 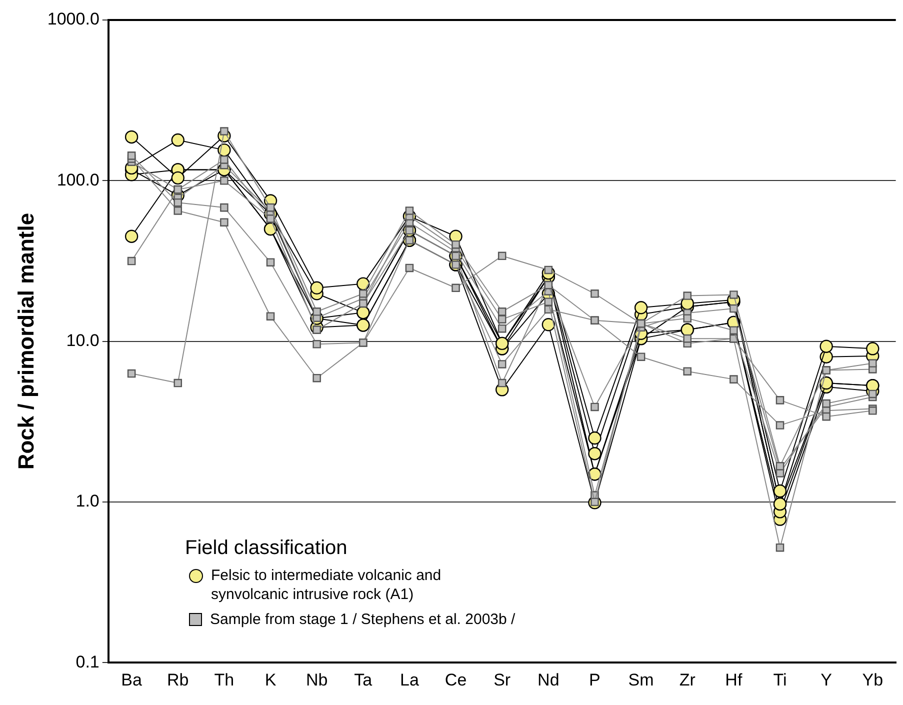 What do you see at coordinates (178, 680) in the screenshot?
I see `x-tick-label: Rb` at bounding box center [178, 680].